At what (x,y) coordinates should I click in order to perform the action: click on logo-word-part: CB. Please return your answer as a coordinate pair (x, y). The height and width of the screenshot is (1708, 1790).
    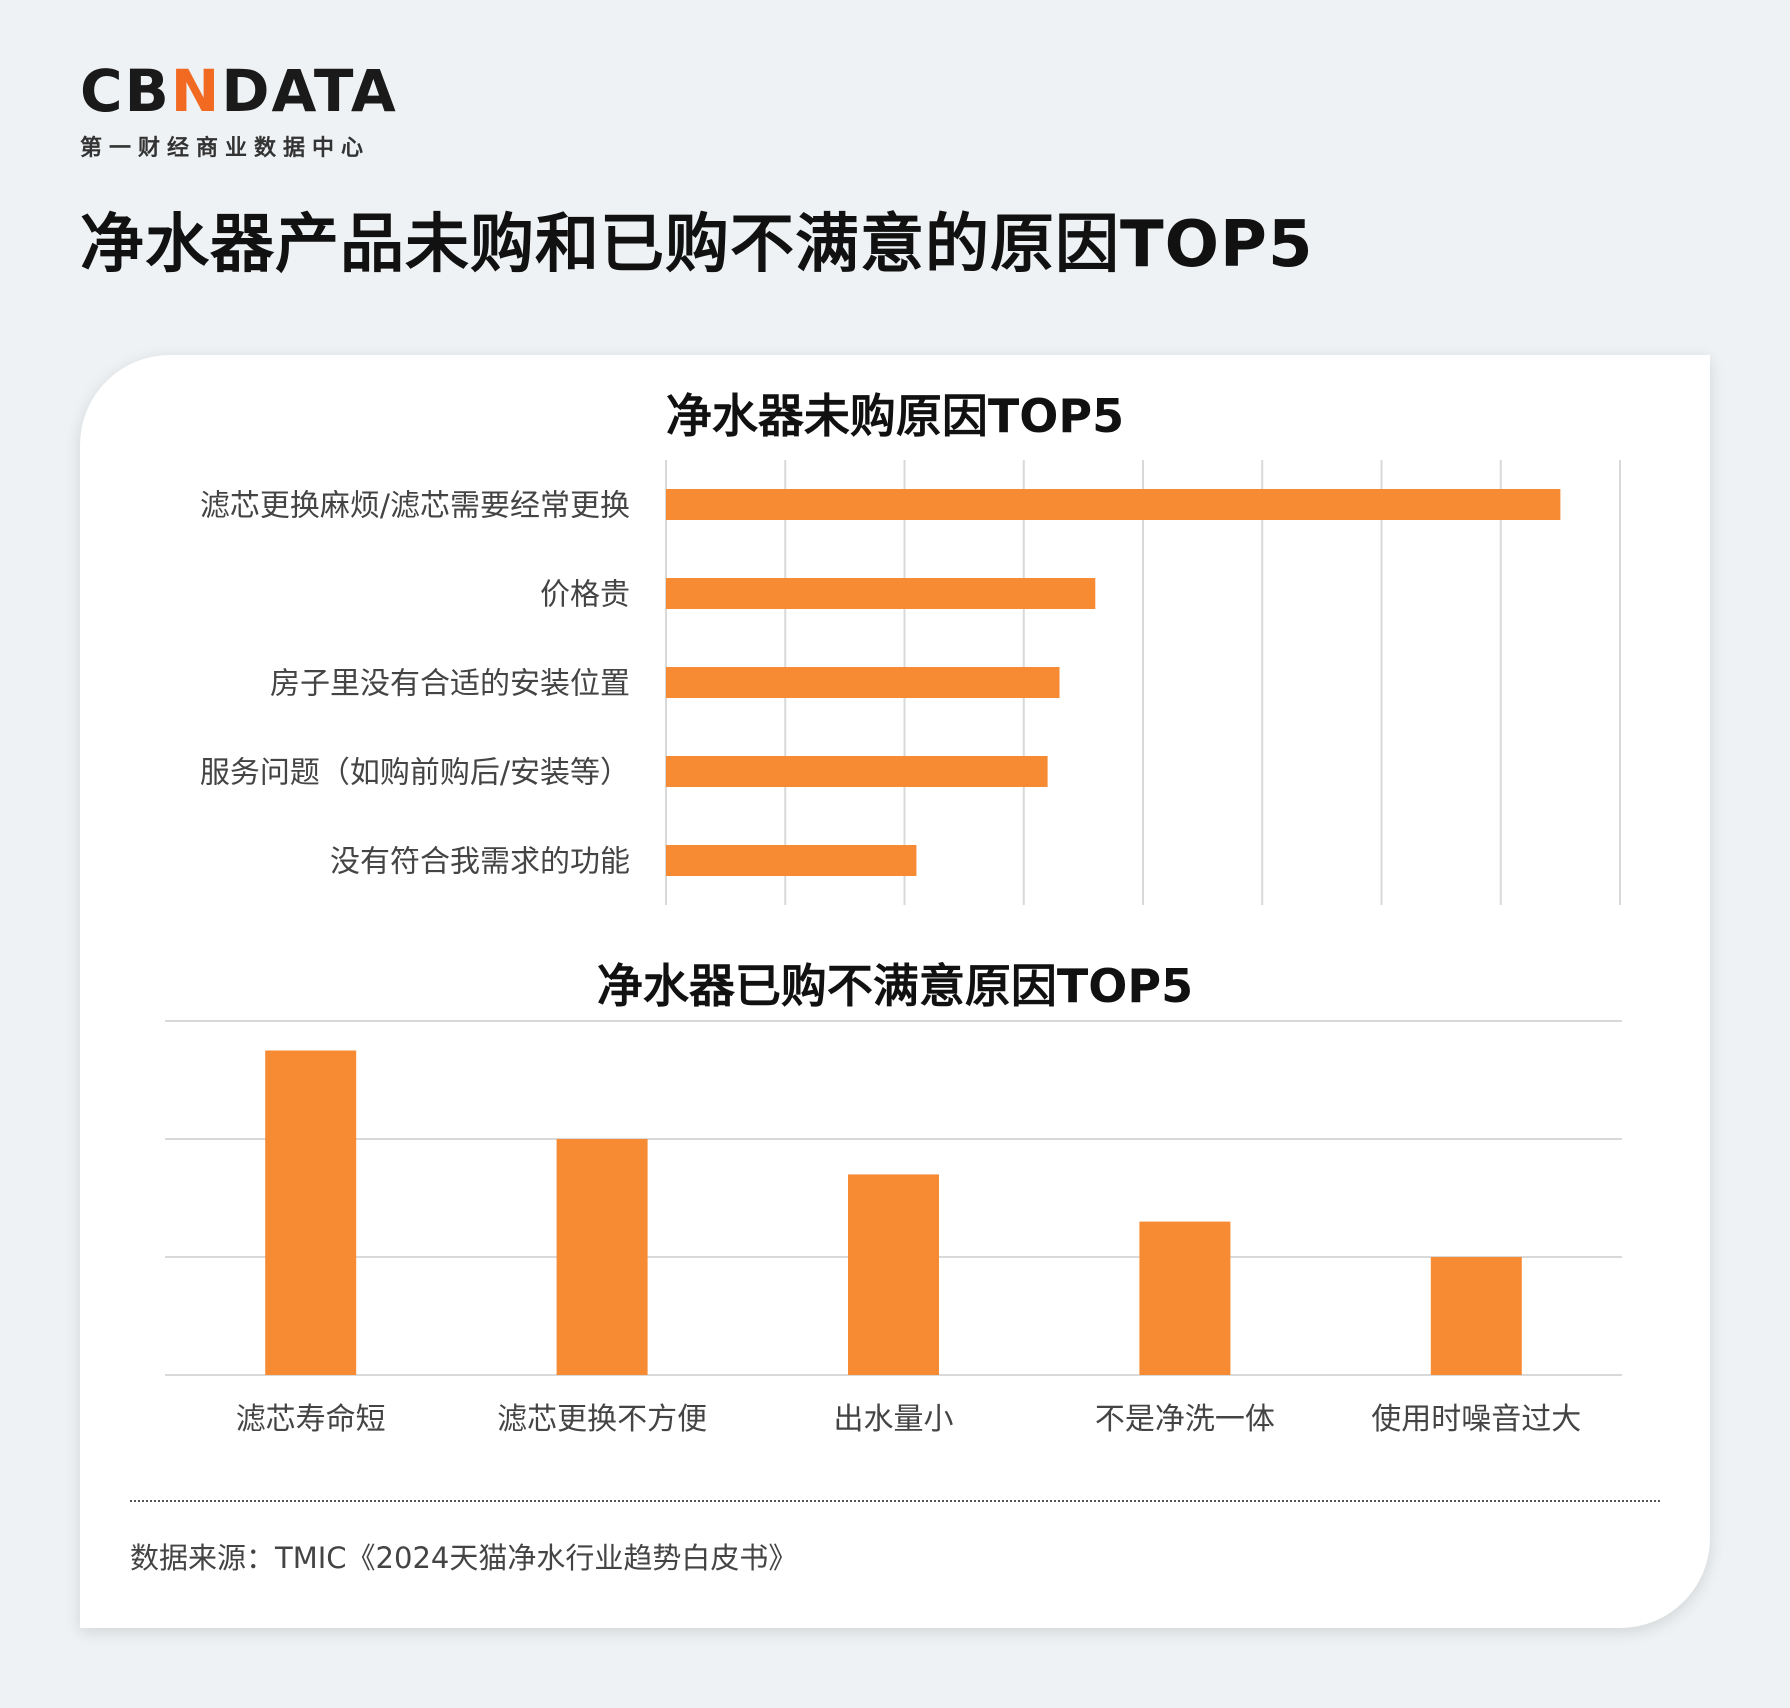
    Looking at the image, I should click on (125, 91).